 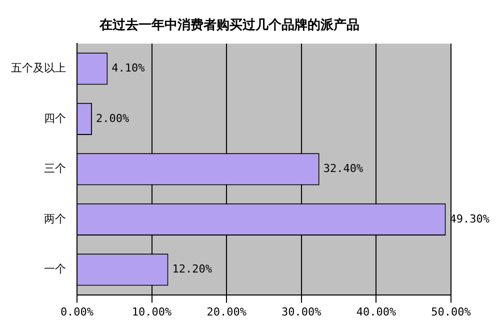 I want to click on data-label: 12.20%, so click(x=192, y=269).